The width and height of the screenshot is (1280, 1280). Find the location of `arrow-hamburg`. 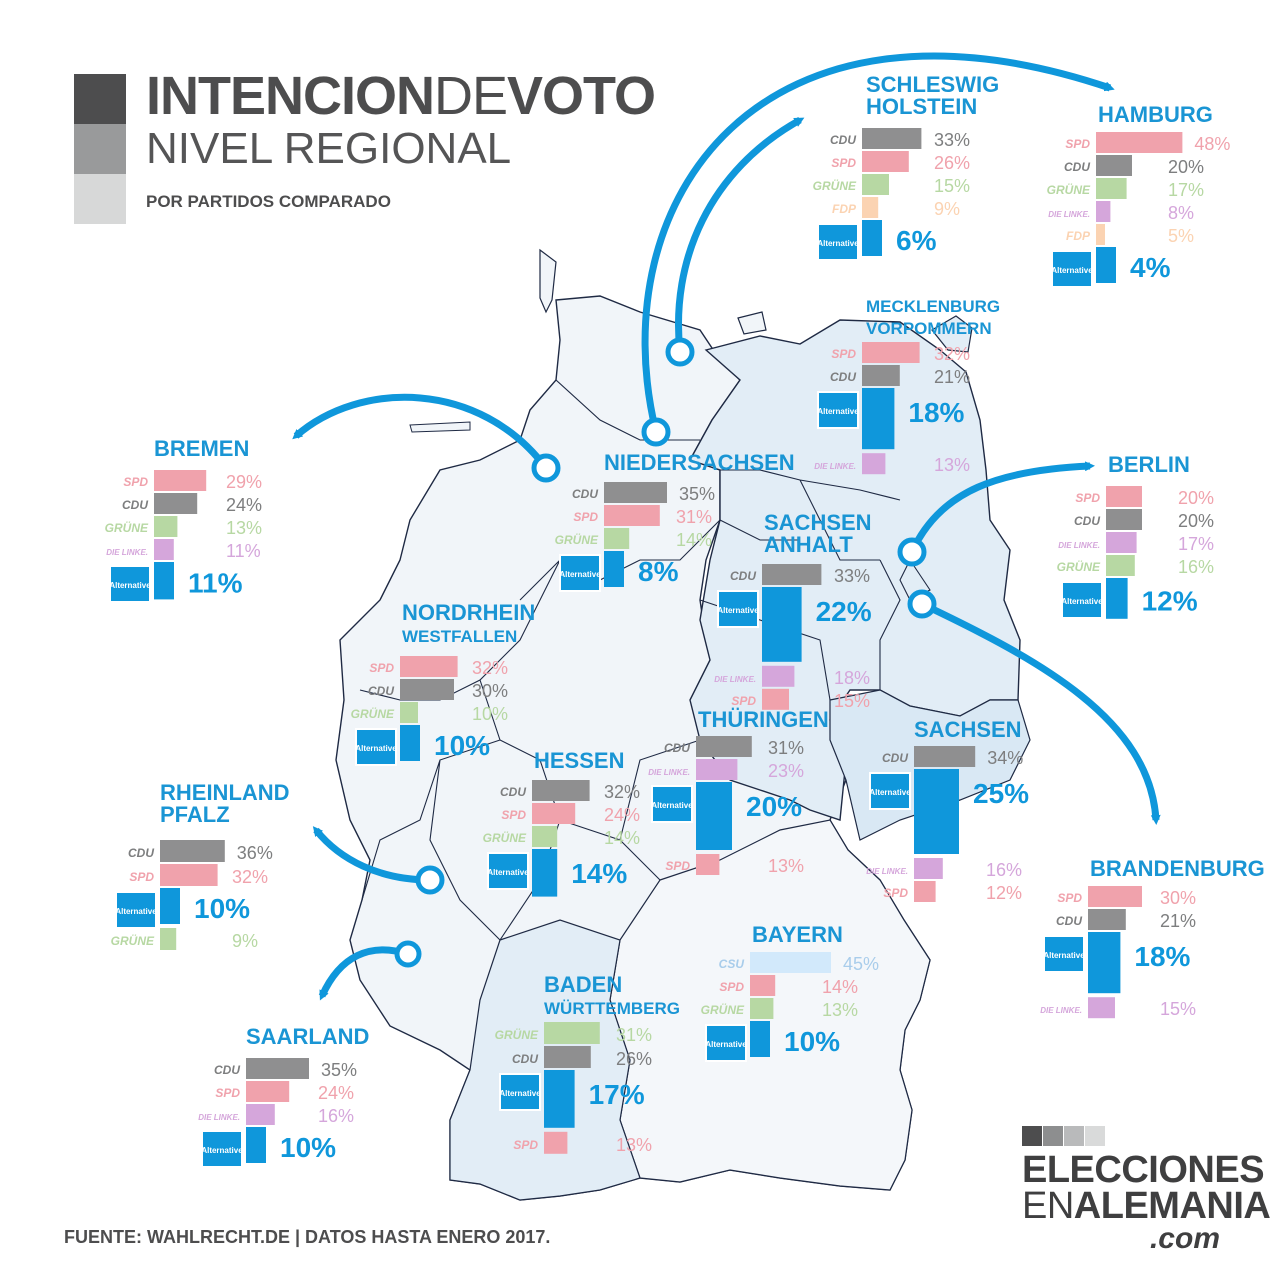

arrow-hamburg is located at coordinates (878, 242).